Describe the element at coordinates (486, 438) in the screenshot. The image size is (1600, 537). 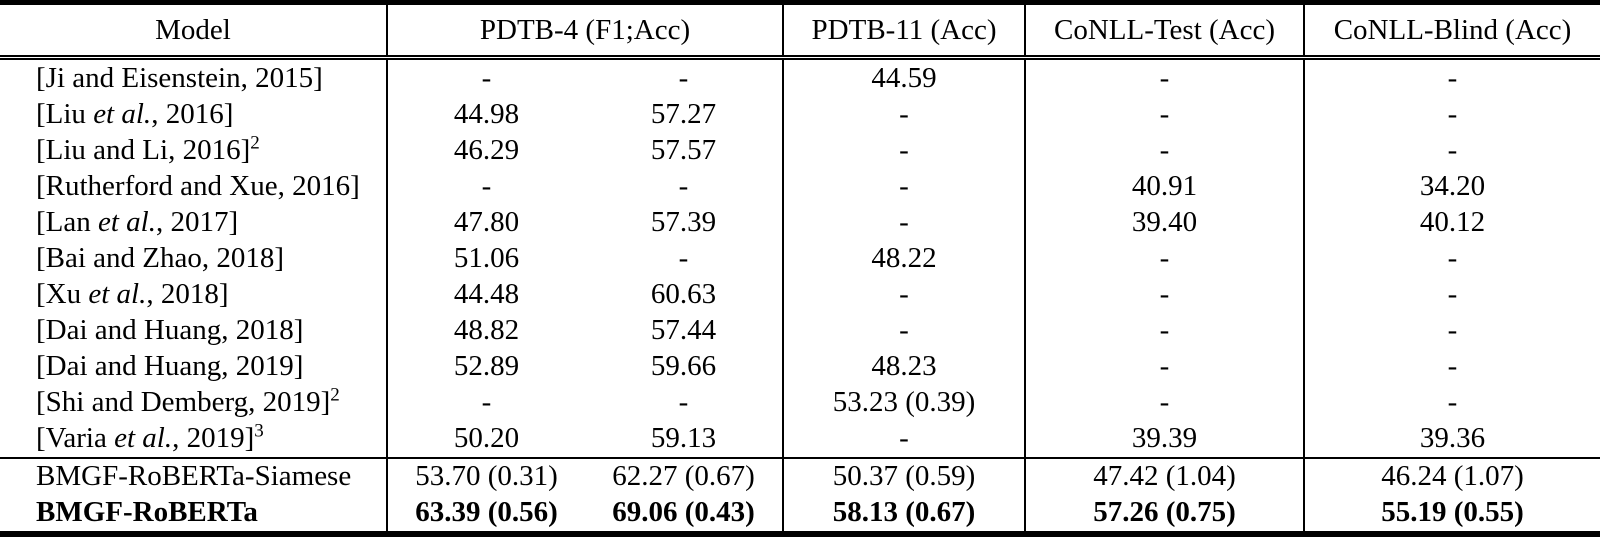
I see `pdtb4-f1-cell: 50.20` at that location.